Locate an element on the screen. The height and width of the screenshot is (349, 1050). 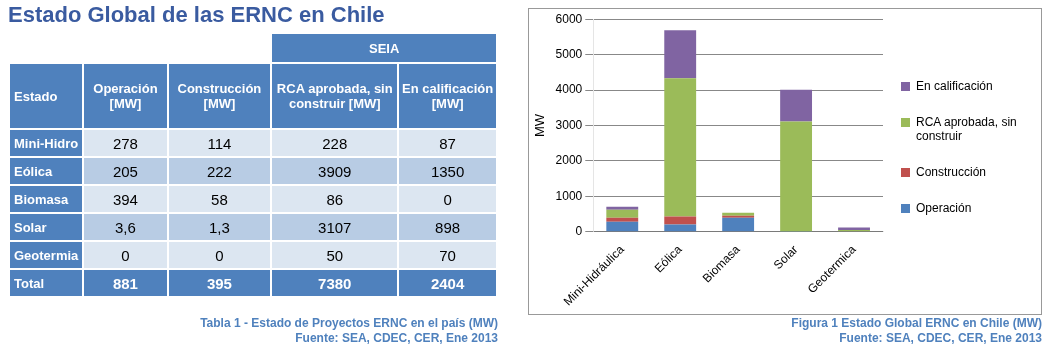
data-label: 1,3 is located at coordinates (219, 227).